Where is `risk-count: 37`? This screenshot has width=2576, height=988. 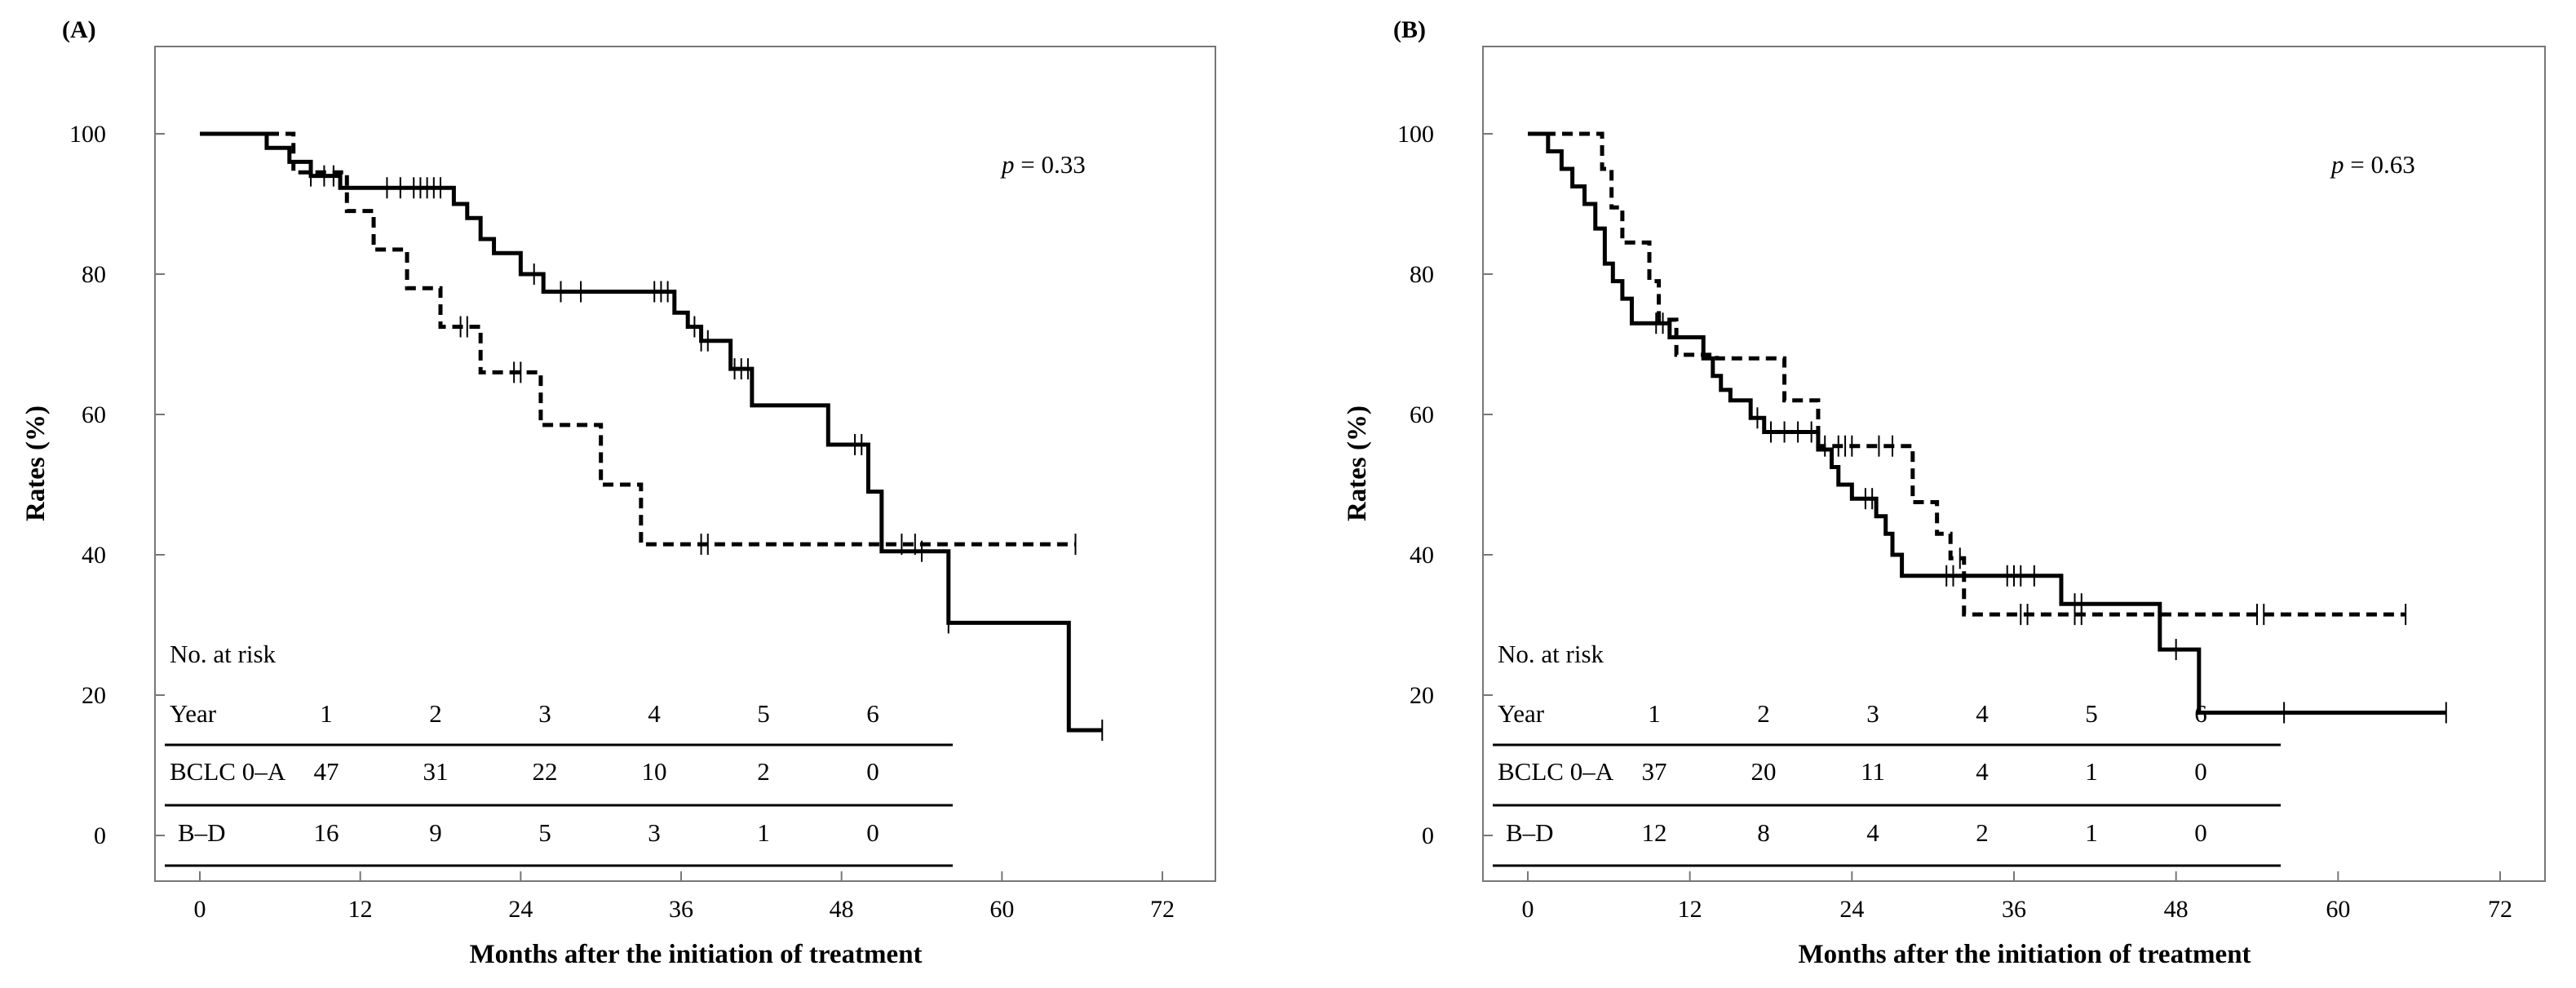 risk-count: 37 is located at coordinates (1654, 771).